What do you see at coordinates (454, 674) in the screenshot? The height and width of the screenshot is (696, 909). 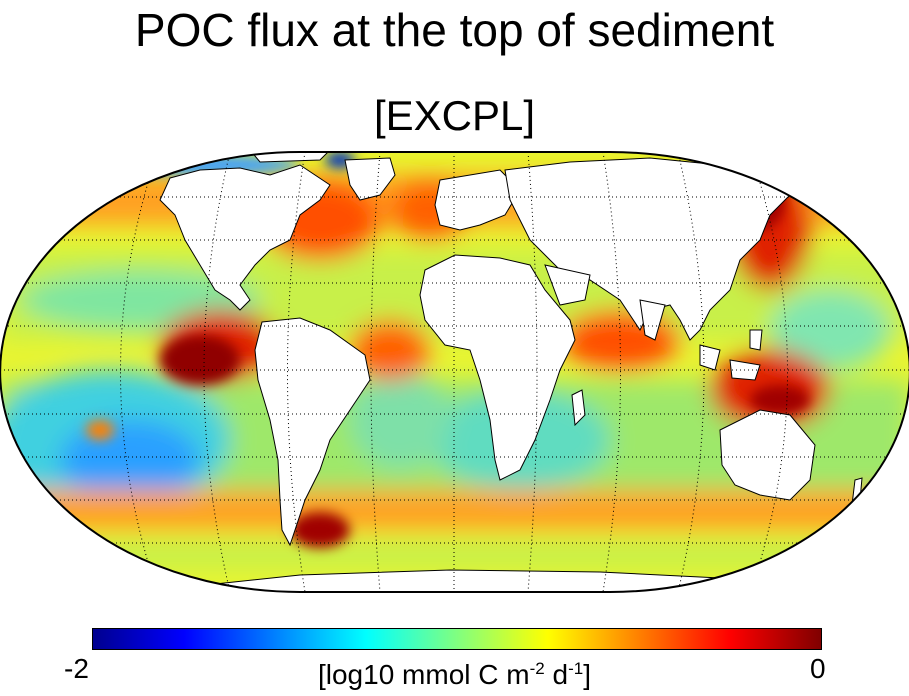 I see `colorbar-units-label: [log10 mmol C m-2 d-1]` at bounding box center [454, 674].